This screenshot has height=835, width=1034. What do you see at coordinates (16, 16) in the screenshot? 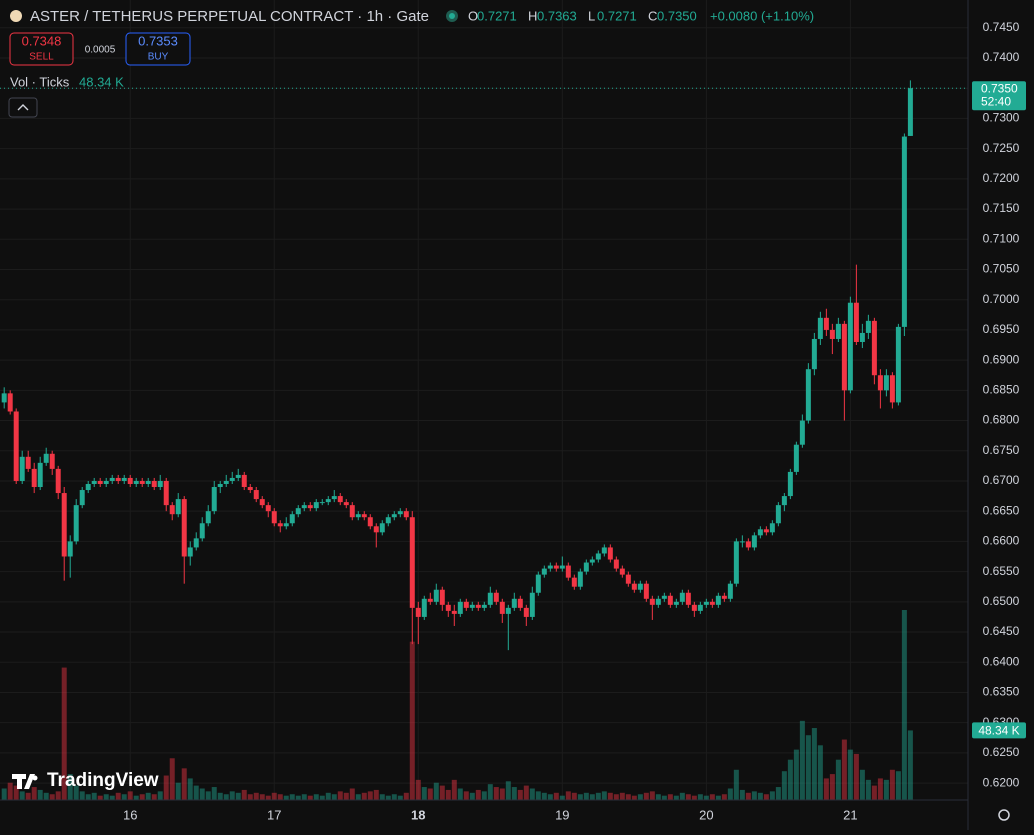
I see `symbol-logo` at bounding box center [16, 16].